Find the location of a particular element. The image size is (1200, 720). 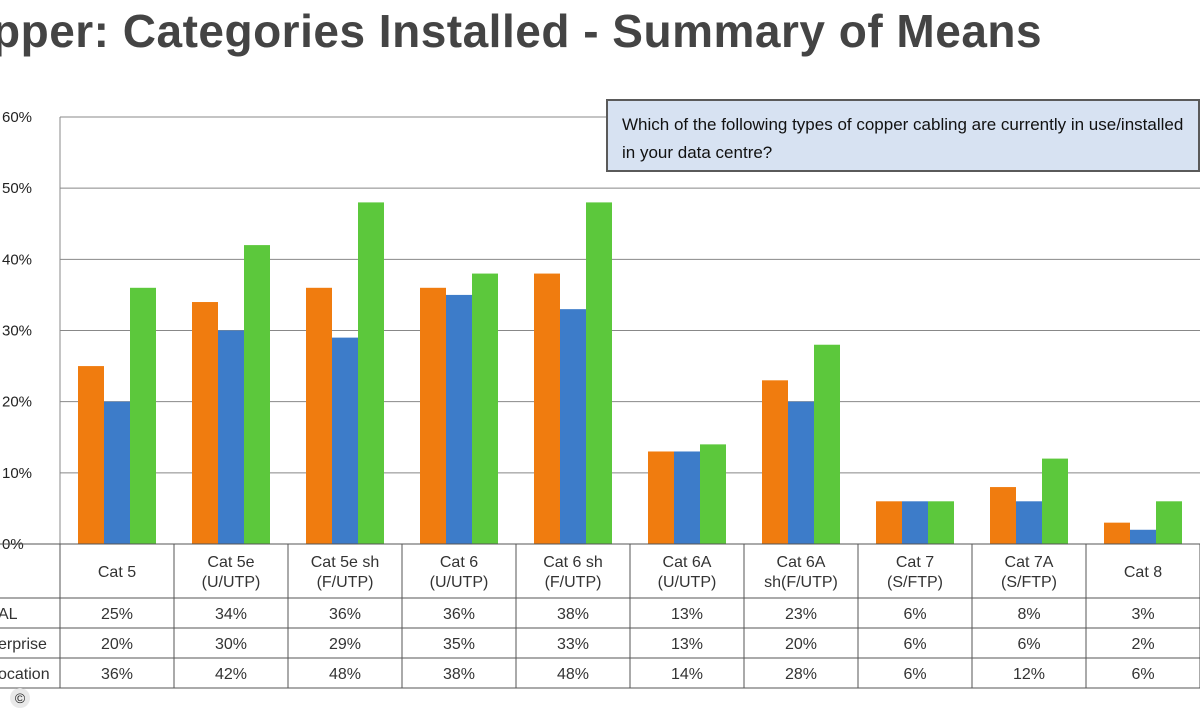

data-label: 2% is located at coordinates (1142, 644).